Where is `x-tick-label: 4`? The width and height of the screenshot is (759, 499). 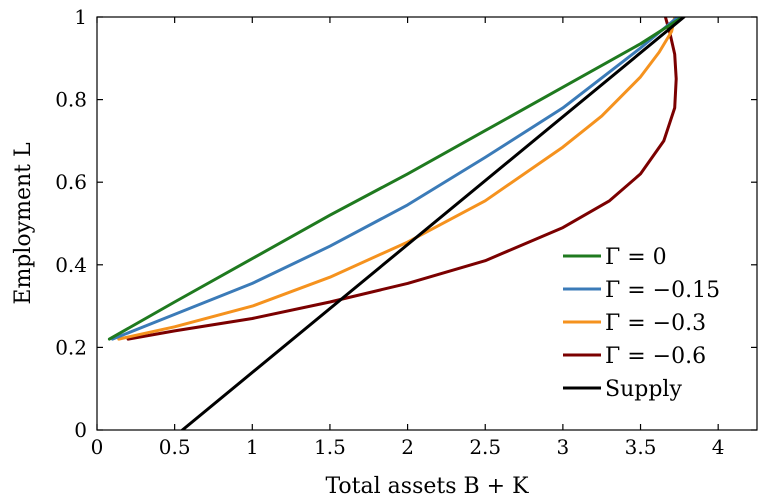
x-tick-label: 4 is located at coordinates (718, 447).